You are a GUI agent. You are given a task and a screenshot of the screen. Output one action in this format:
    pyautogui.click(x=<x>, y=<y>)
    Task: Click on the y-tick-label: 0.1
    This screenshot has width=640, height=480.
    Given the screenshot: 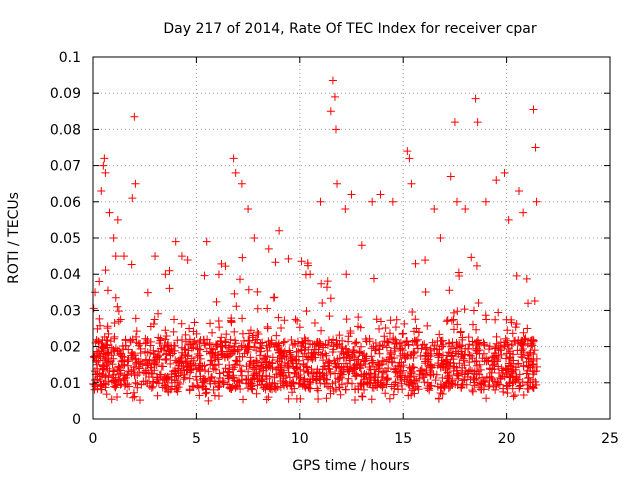 What is the action you would take?
    pyautogui.click(x=70, y=58)
    